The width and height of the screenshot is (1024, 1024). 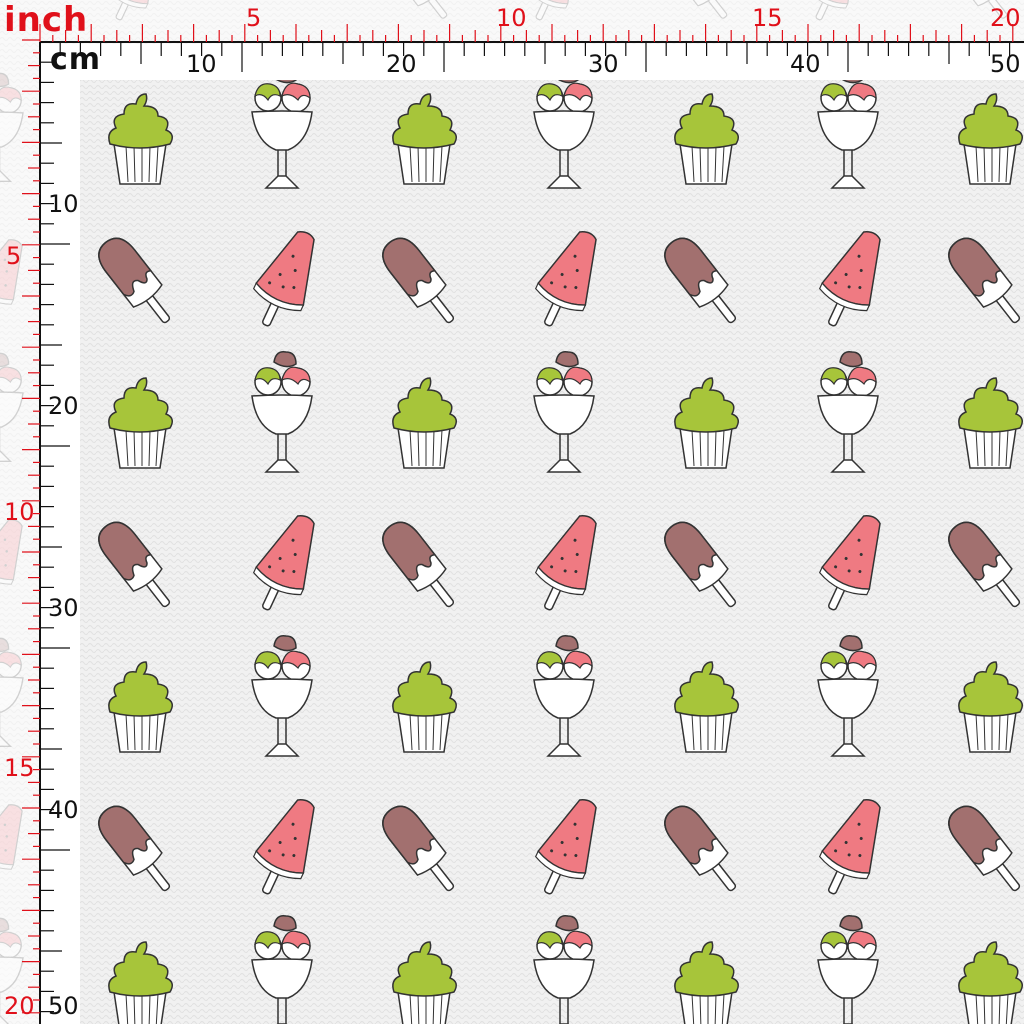 I want to click on left-inch-label: 20, so click(x=19, y=1006).